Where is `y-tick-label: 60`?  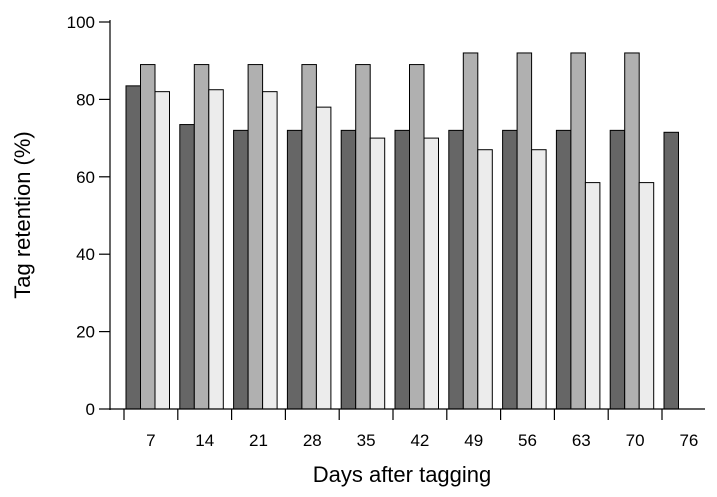 y-tick-label: 60 is located at coordinates (85, 177).